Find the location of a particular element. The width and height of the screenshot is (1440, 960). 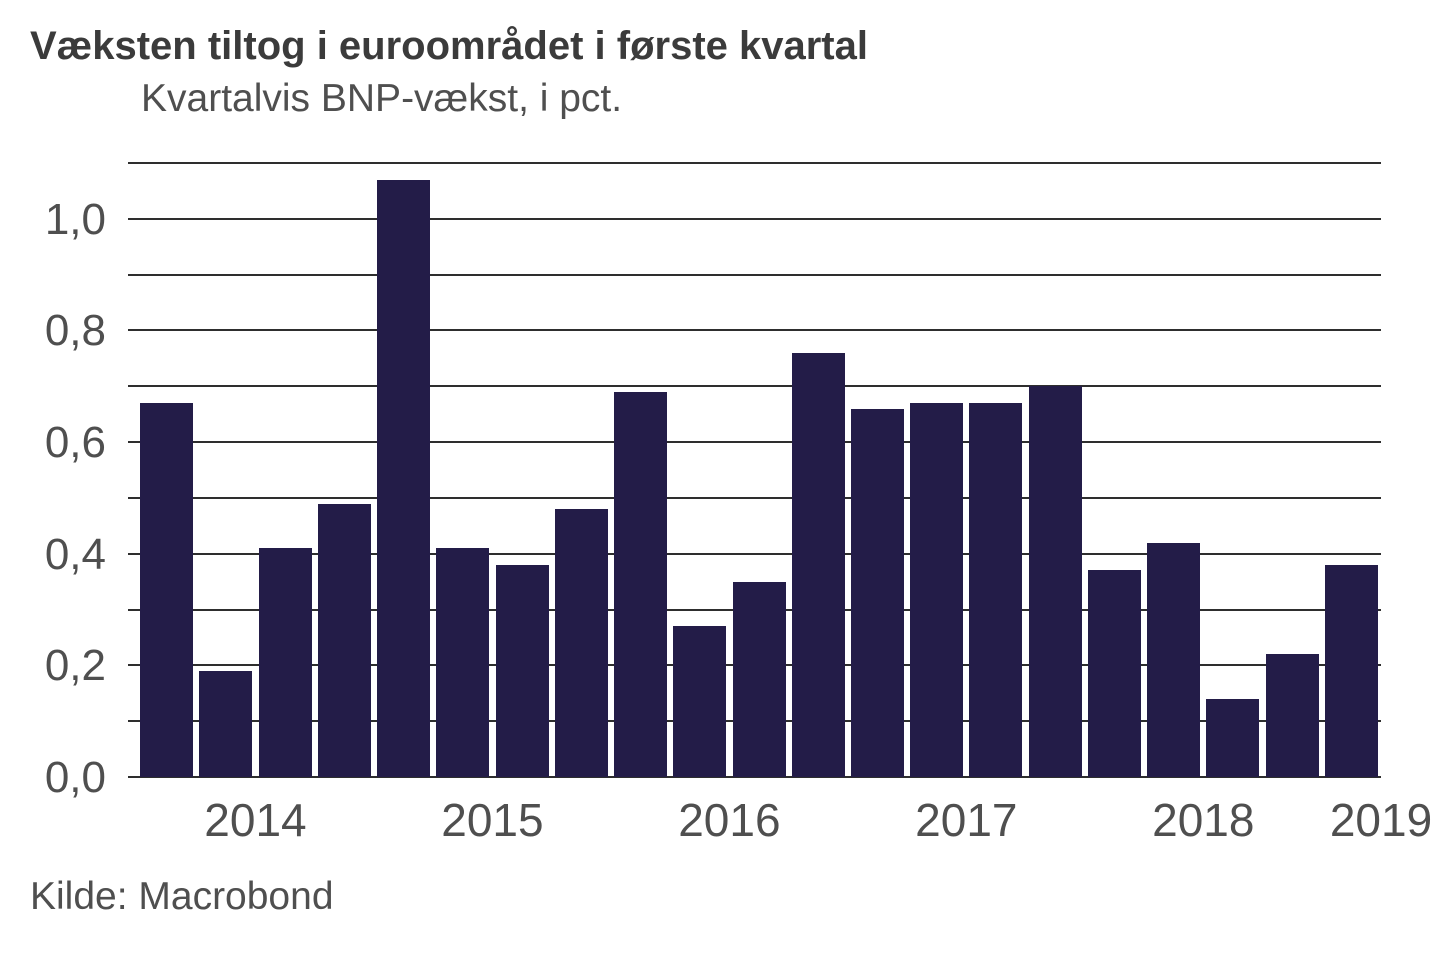

y-axis-label: 0,8 is located at coordinates (75, 331).